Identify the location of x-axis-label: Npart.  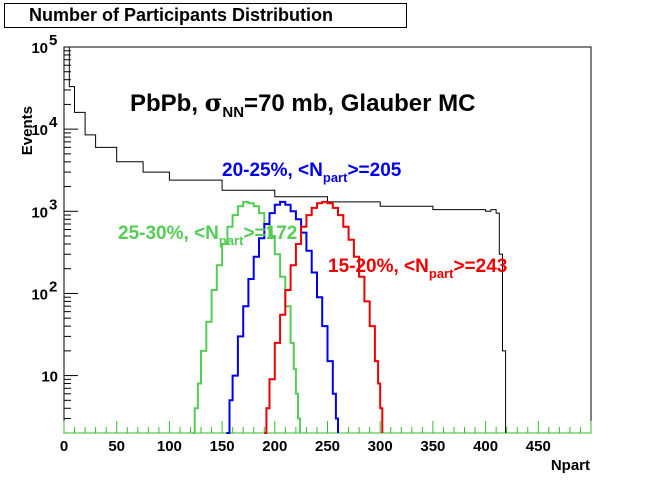
(570, 465).